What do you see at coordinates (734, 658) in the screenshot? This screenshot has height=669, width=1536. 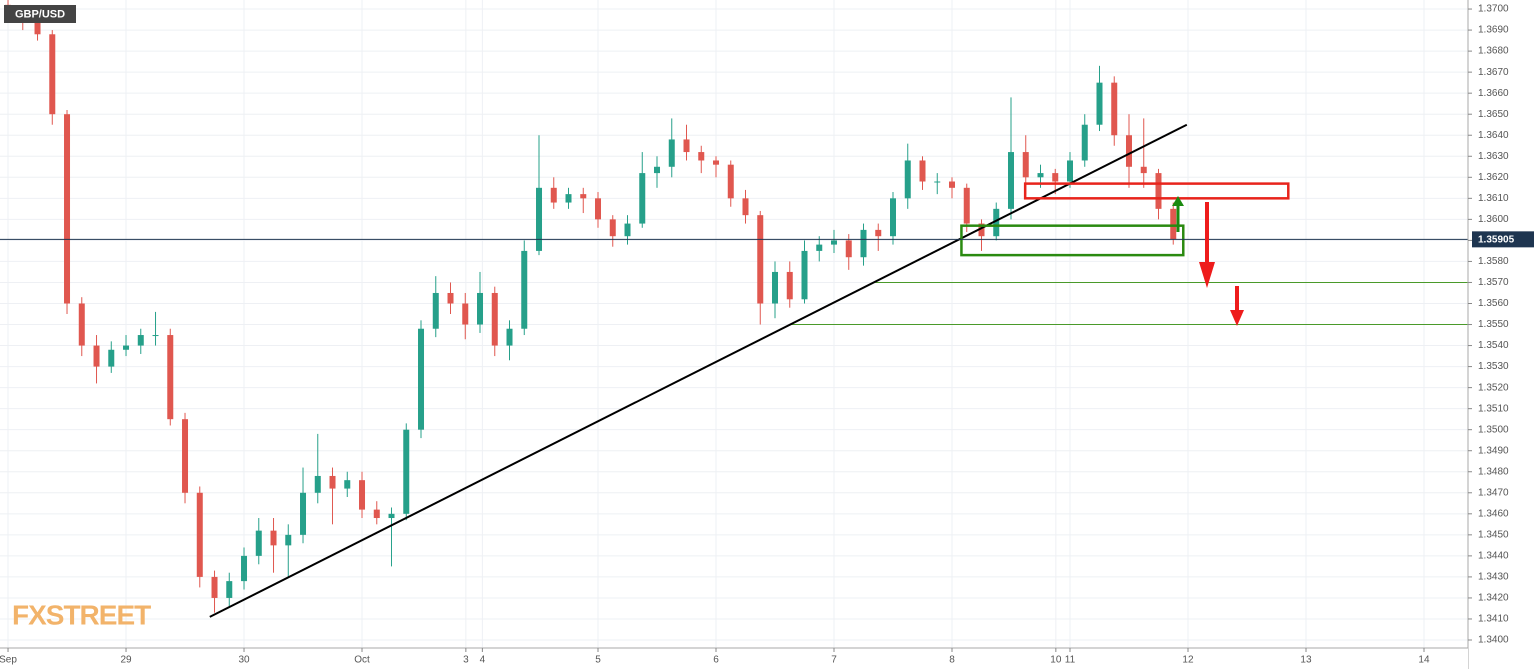 I see `time-axis-panel` at bounding box center [734, 658].